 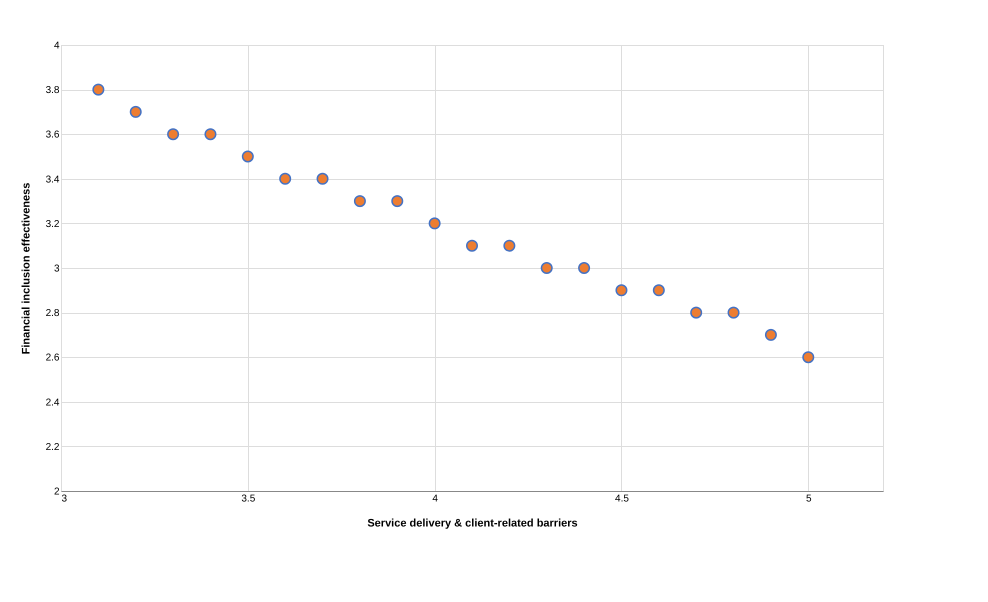 I want to click on y-tick-label: 3.2, so click(x=53, y=224).